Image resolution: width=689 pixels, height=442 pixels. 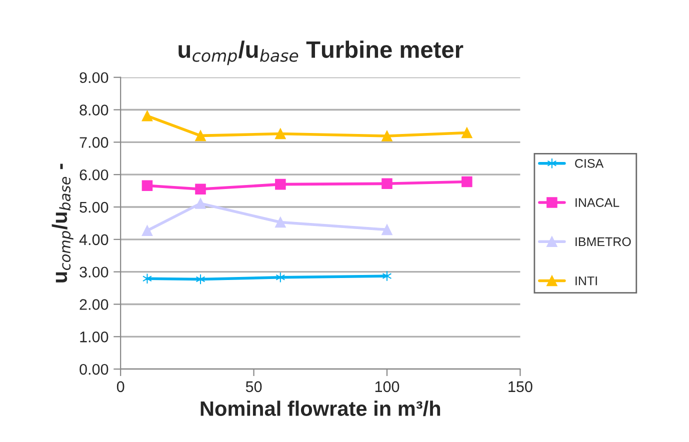 What do you see at coordinates (120, 386) in the screenshot?
I see `x-tick-label: 0` at bounding box center [120, 386].